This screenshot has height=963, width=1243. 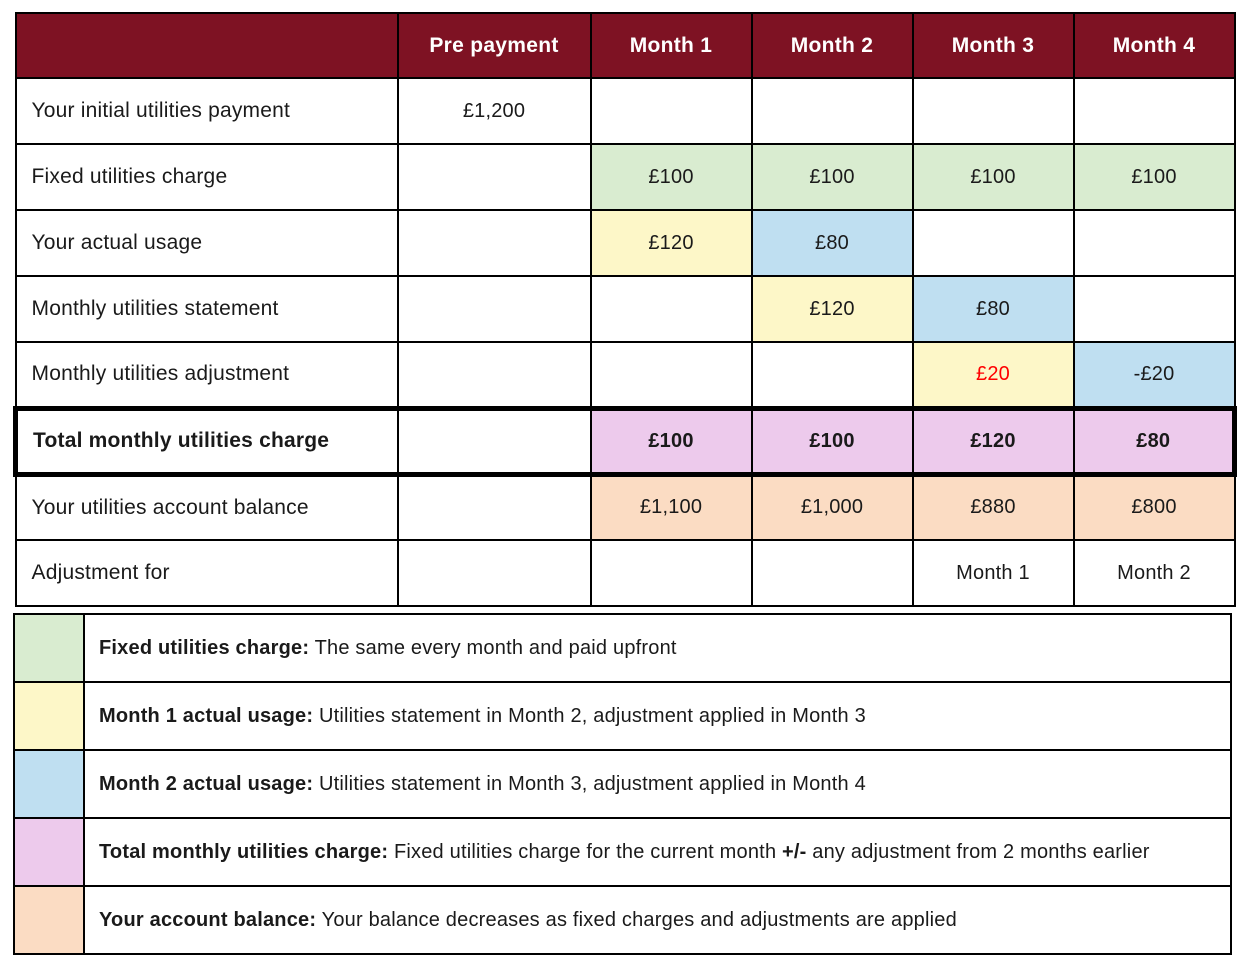 I want to click on row-label: Adjustment for, so click(x=206, y=573).